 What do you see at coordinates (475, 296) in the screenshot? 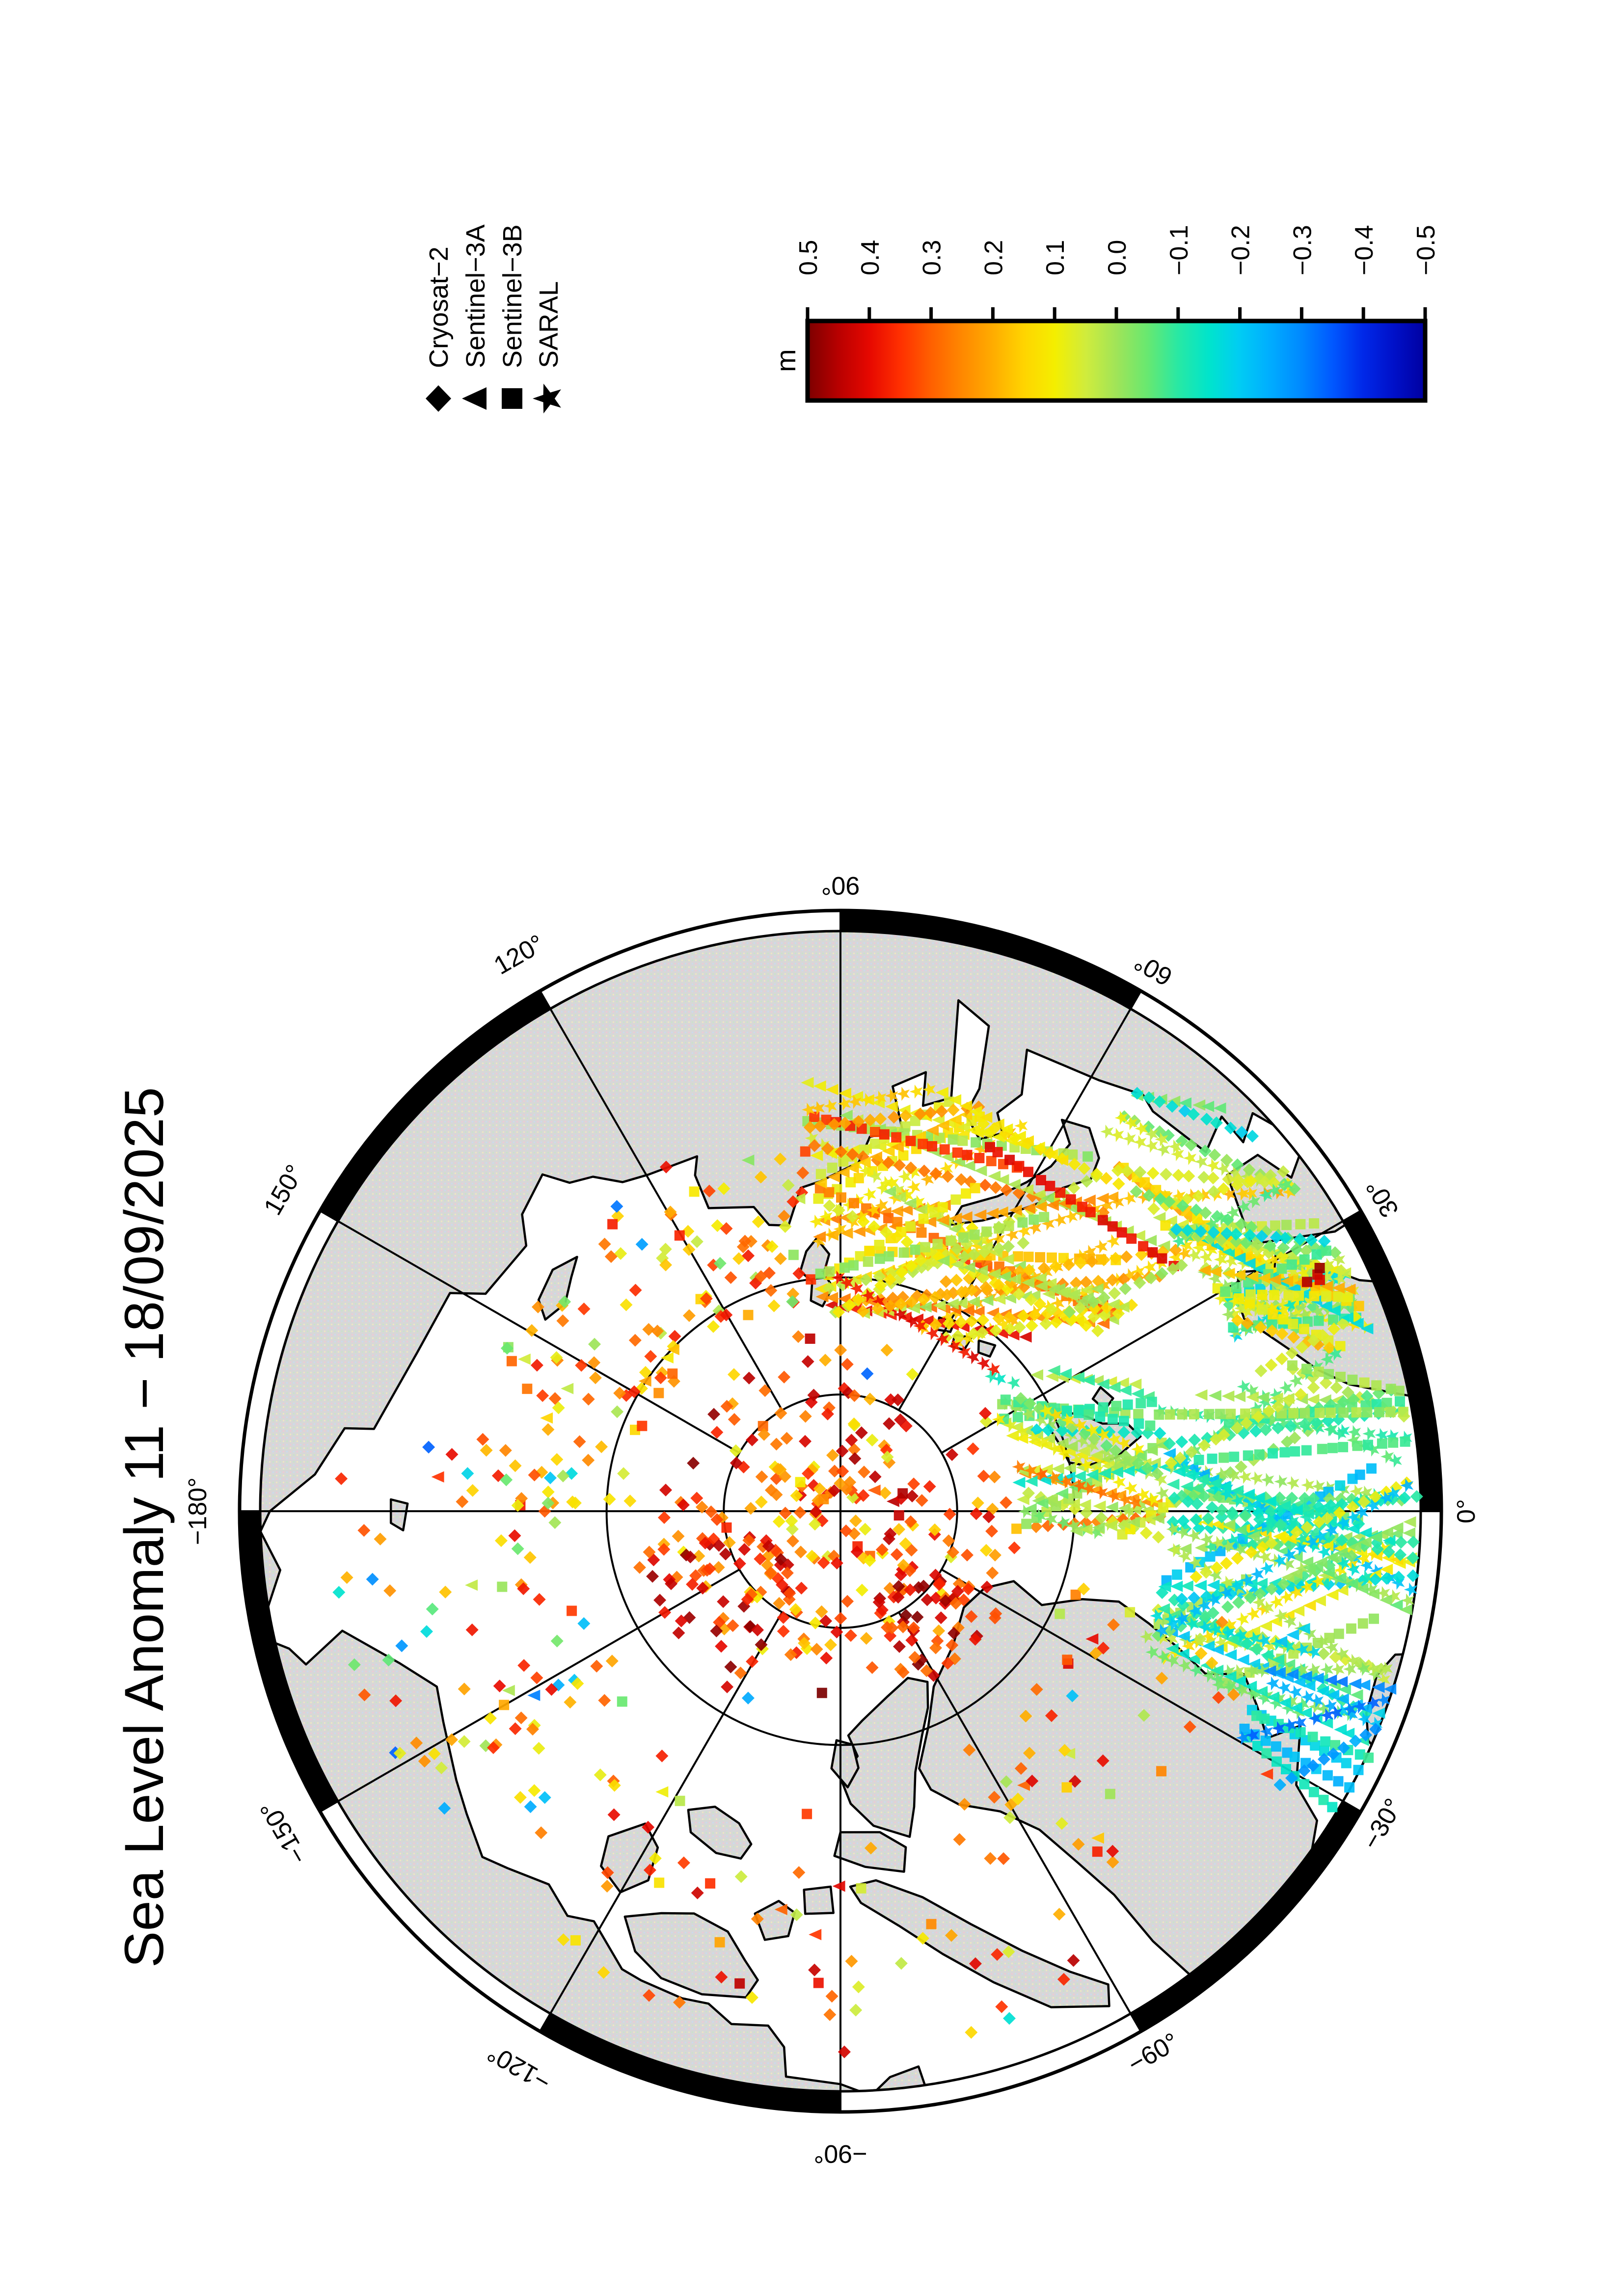
I see `legend-label-sentinel3a: Sentinel−3A` at bounding box center [475, 296].